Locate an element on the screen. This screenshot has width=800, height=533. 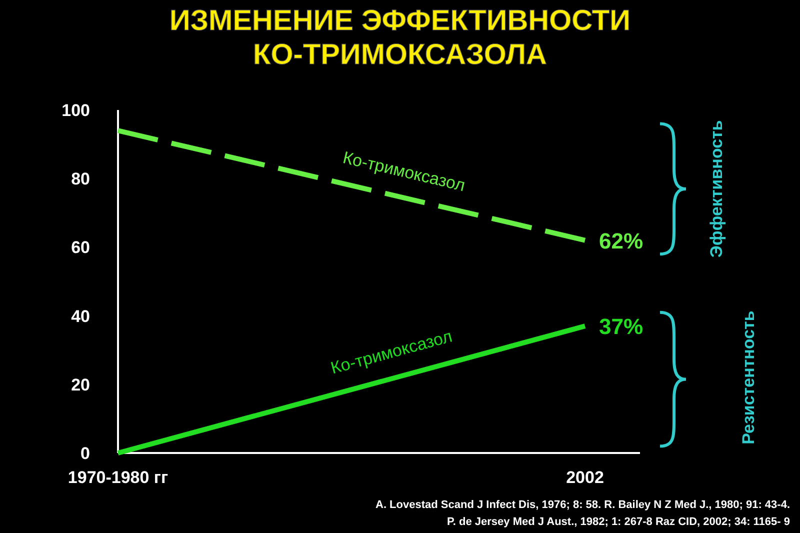
y-tick-label: 40 is located at coordinates (80, 316).